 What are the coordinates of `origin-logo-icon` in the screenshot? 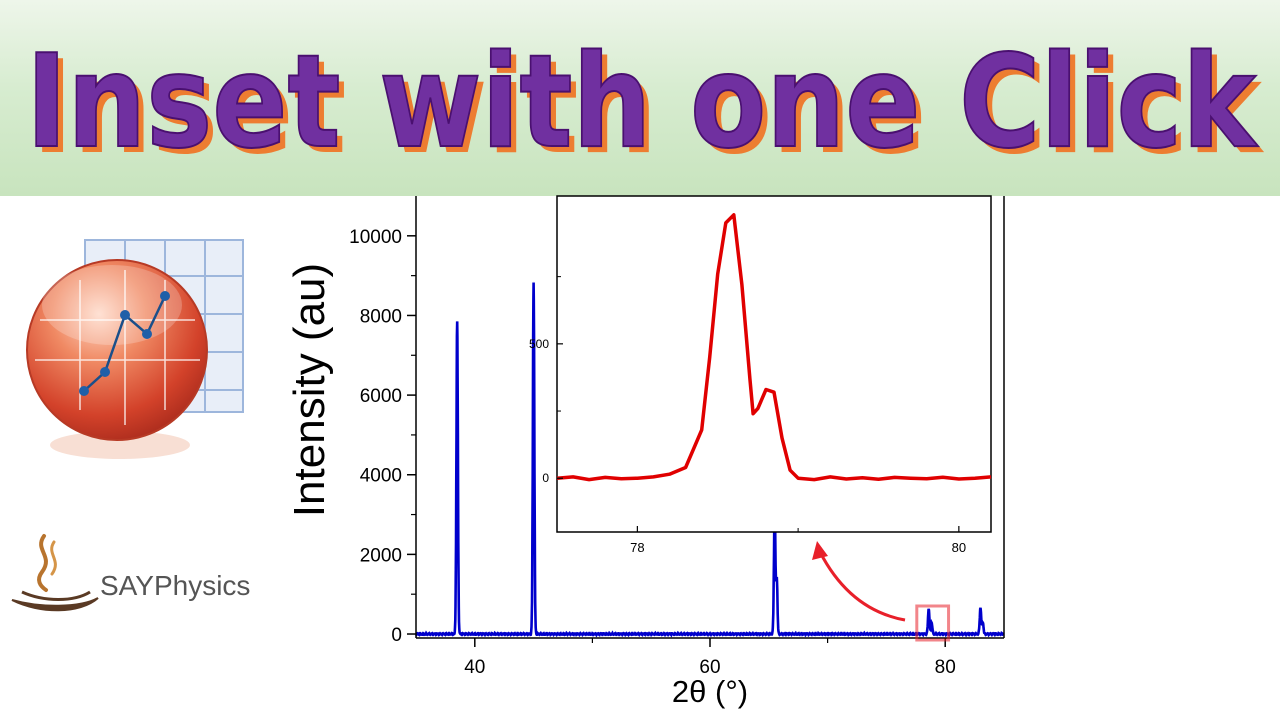 It's located at (135, 349).